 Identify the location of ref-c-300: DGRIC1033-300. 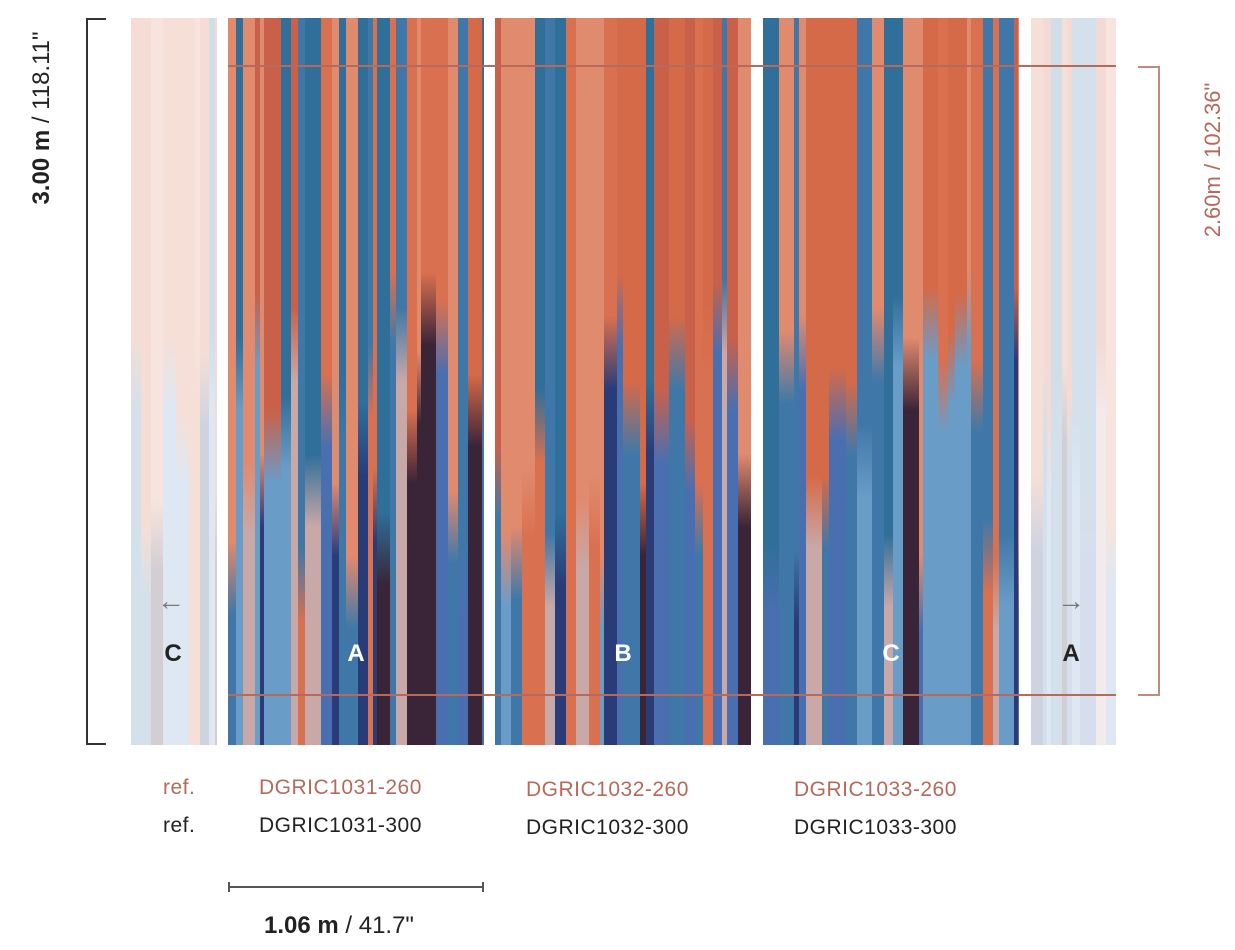
(875, 827).